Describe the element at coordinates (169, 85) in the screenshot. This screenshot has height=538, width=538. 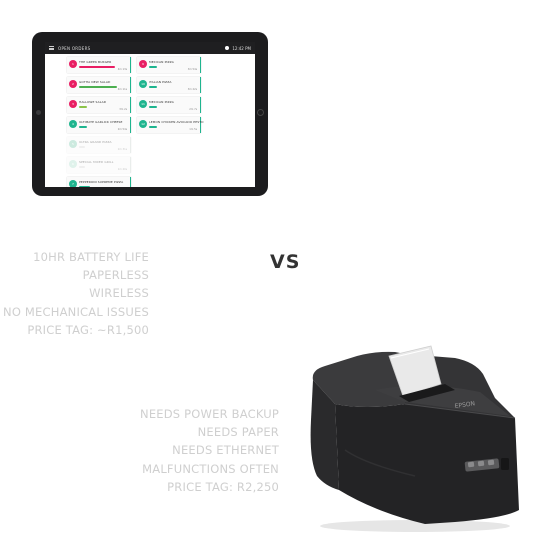
I see `order-card: 10 ITALIAN PIZZA 3m 22s` at that location.